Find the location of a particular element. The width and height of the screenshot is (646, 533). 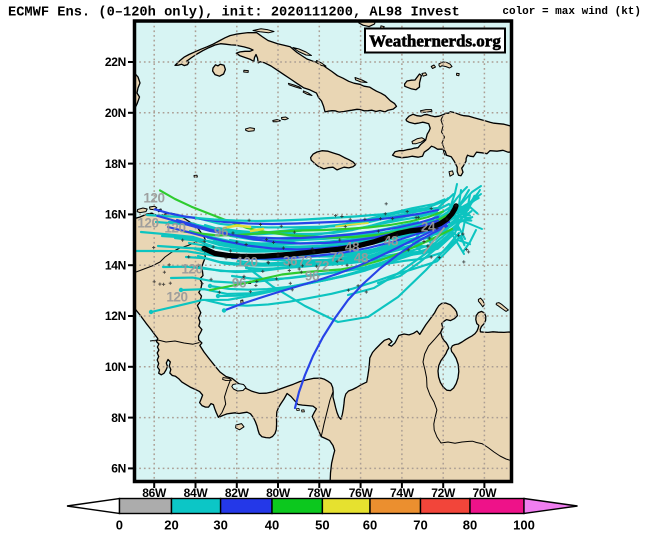

svg-text: 6N is located at coordinates (118, 469).